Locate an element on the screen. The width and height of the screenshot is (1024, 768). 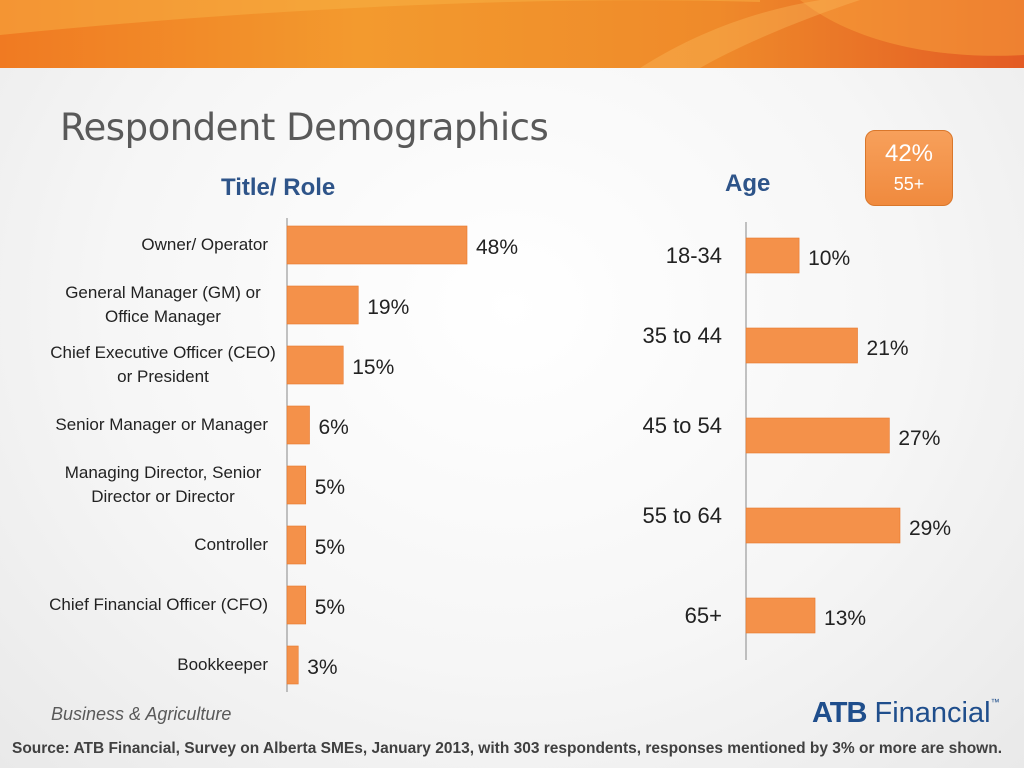
age-value-label-3: 29% is located at coordinates (930, 528).